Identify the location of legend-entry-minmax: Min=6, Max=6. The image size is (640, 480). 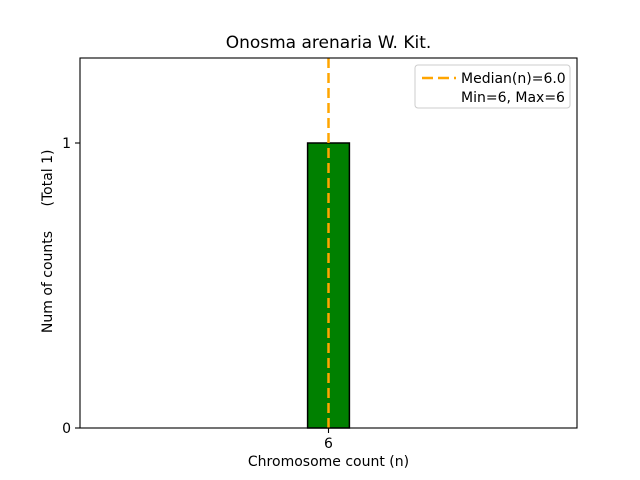
(513, 98).